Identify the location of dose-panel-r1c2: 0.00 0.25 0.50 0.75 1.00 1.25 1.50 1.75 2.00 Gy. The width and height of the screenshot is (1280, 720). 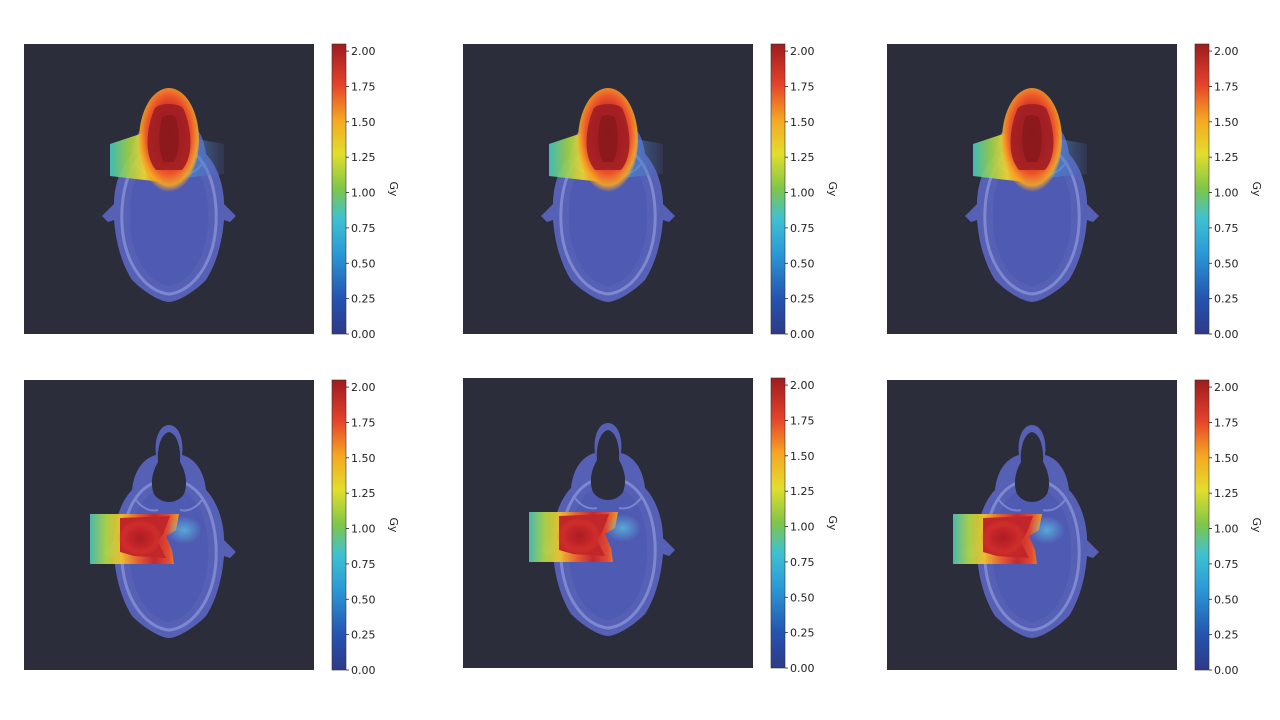
(651, 192).